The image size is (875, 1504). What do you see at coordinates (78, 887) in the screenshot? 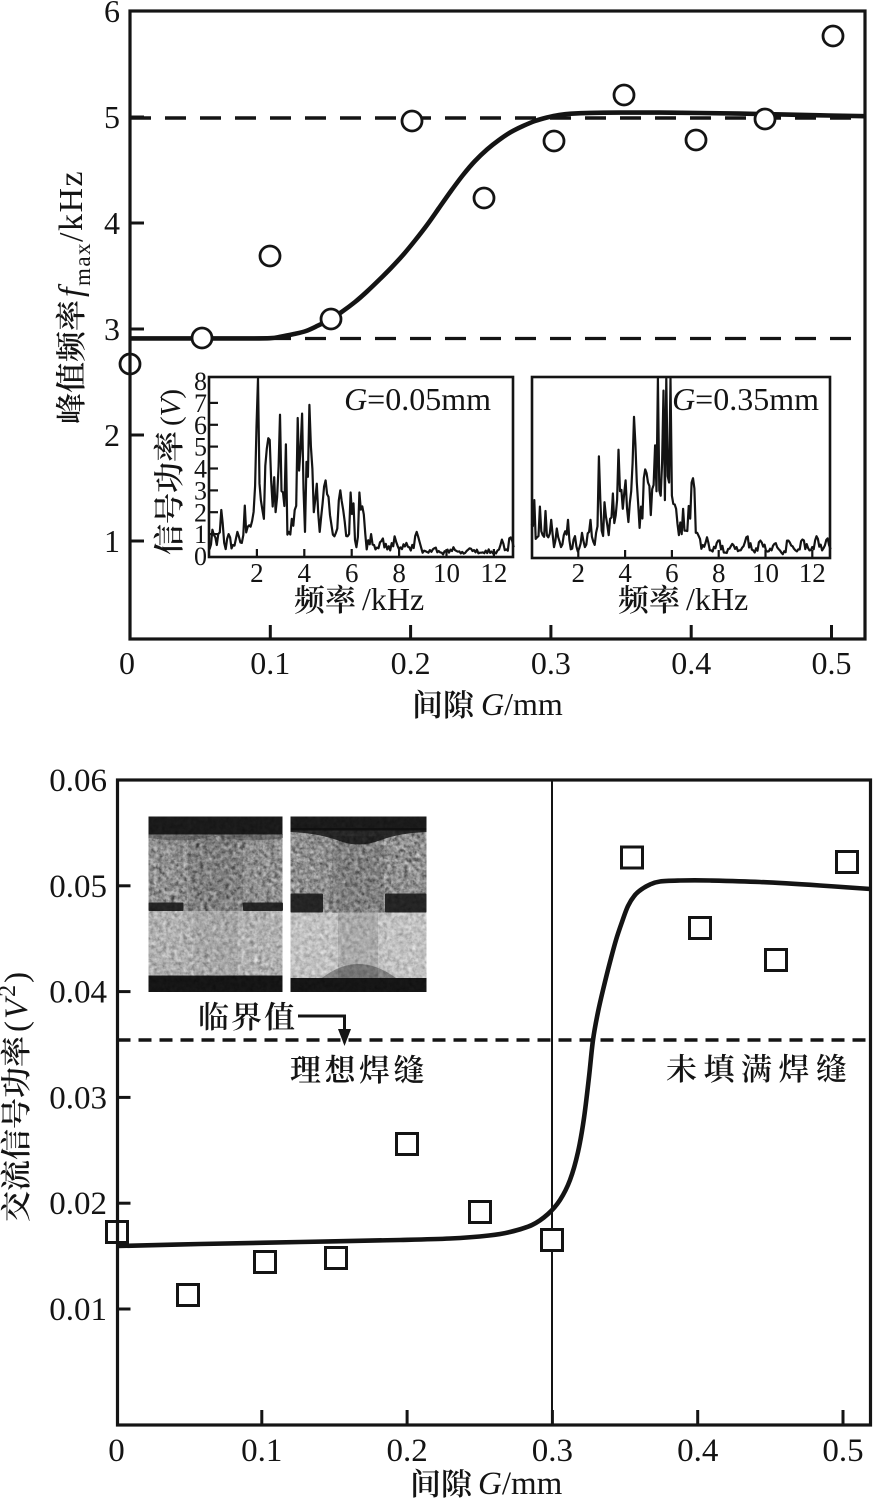
I see `svg-text: 0.05` at bounding box center [78, 887].